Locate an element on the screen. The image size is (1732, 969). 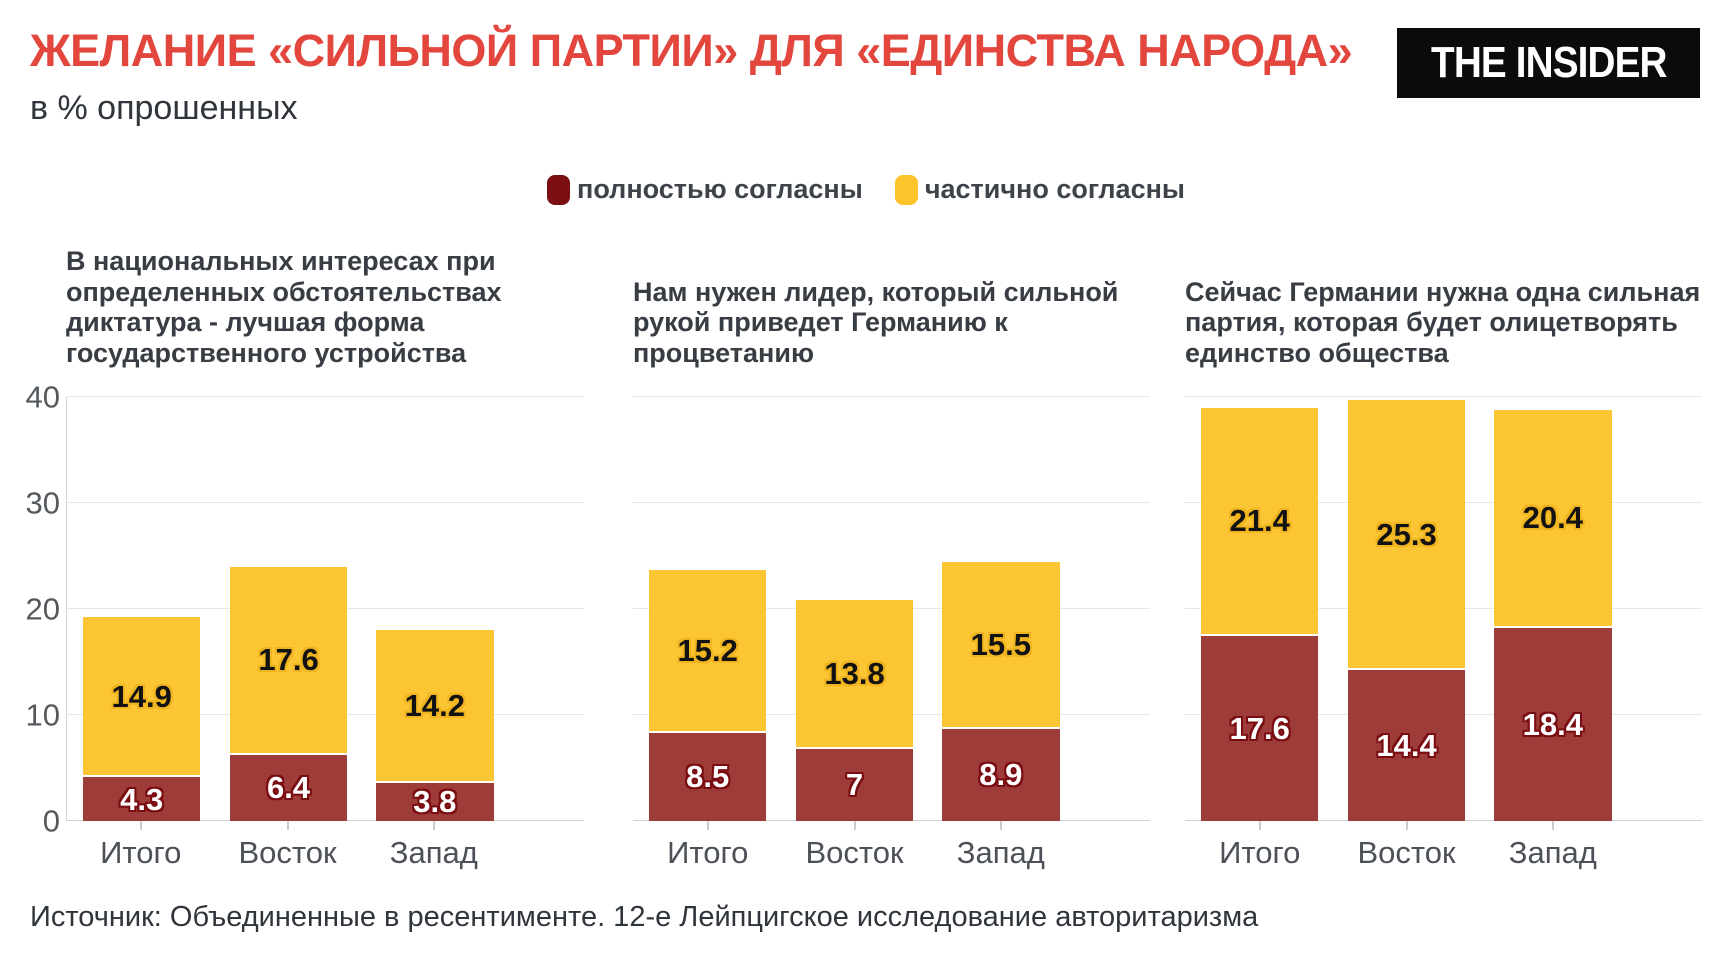
logo-text: THE INSIDER is located at coordinates (1548, 62).